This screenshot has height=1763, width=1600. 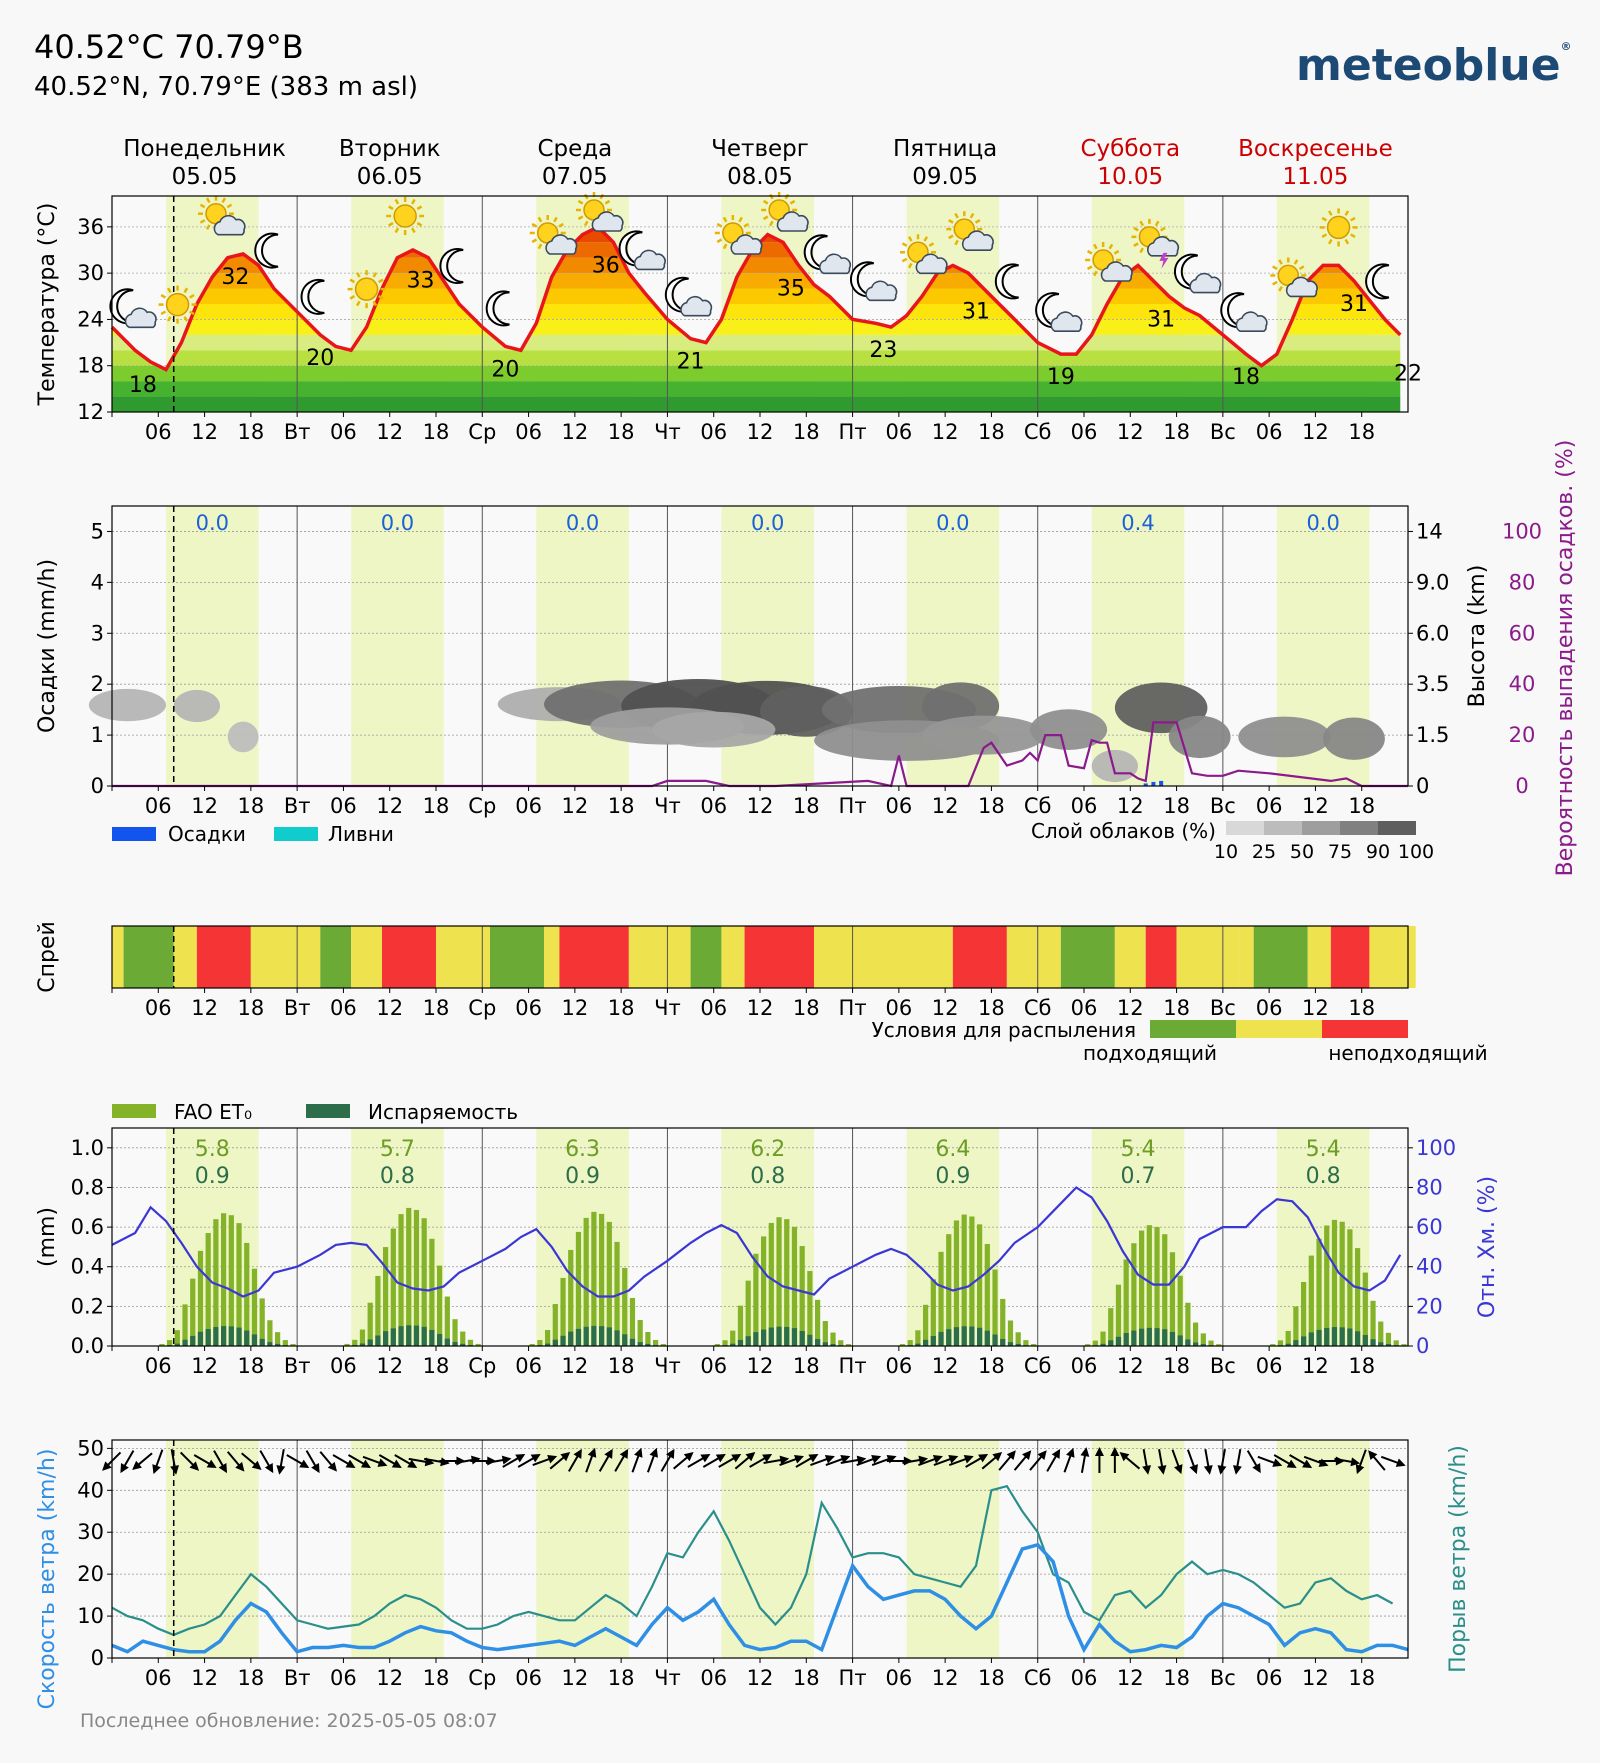 I want to click on x-tick-day: Вс, so click(x=1223, y=806).